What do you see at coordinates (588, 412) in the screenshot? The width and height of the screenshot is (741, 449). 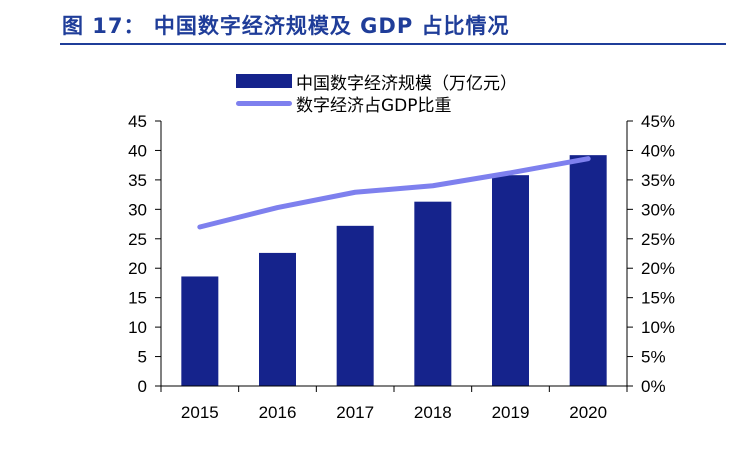 I see `x-tick-label-2020: 2020` at bounding box center [588, 412].